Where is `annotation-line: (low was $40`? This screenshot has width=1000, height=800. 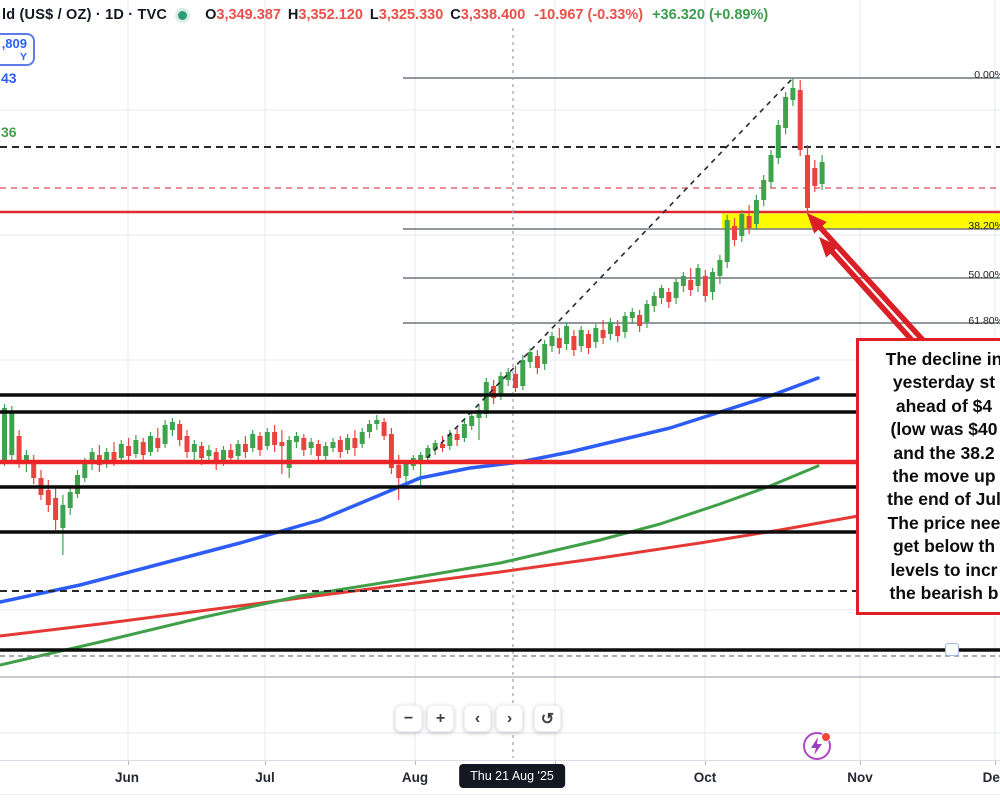 annotation-line: (low was $40 is located at coordinates (944, 429).